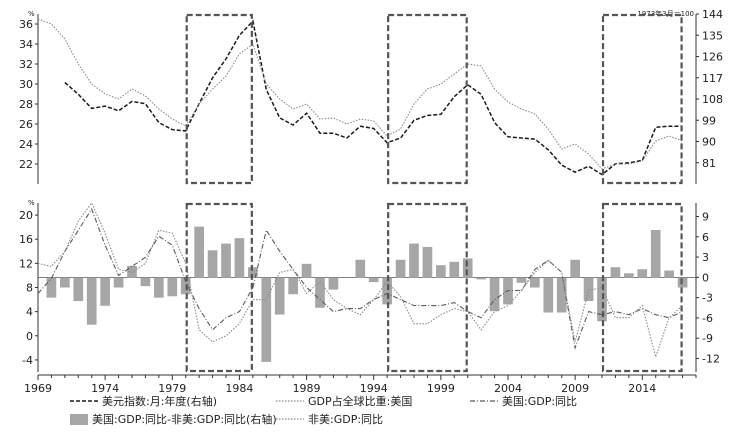  Describe the element at coordinates (360, 401) in the screenshot. I see `legend-label: GDP占全球比重:美国` at that location.